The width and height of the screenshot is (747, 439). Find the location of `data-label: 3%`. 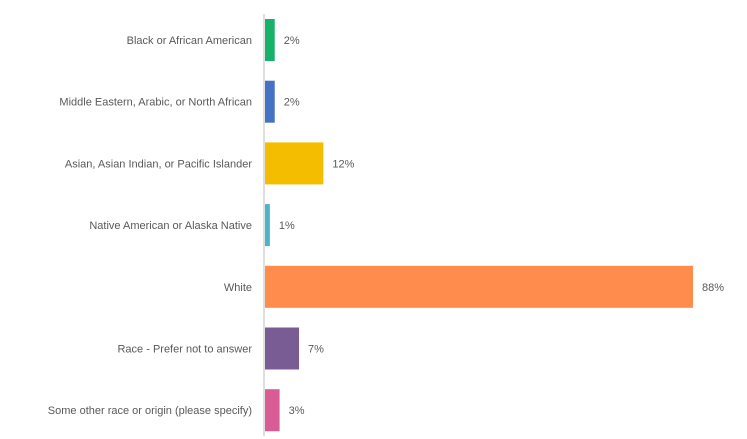

data-label: 3% is located at coordinates (297, 411).